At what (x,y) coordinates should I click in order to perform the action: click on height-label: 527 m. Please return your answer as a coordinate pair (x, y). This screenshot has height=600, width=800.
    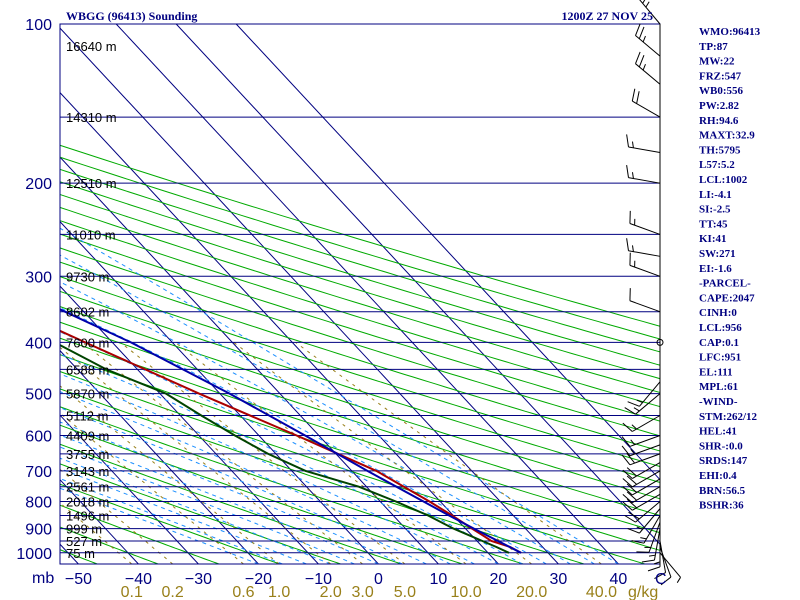
    Looking at the image, I should click on (84, 541).